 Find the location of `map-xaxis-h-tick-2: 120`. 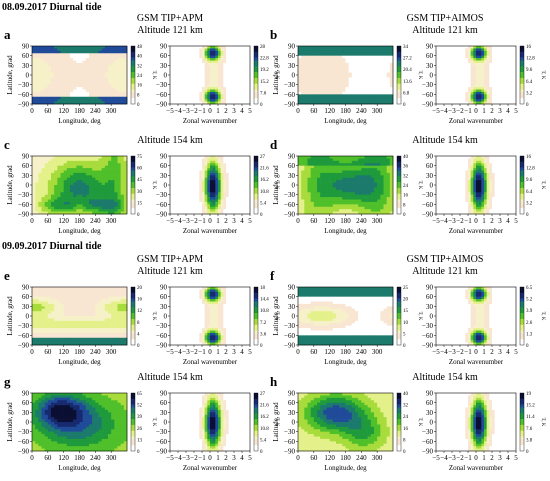

map-xaxis-h-tick-2: 120 is located at coordinates (329, 458).